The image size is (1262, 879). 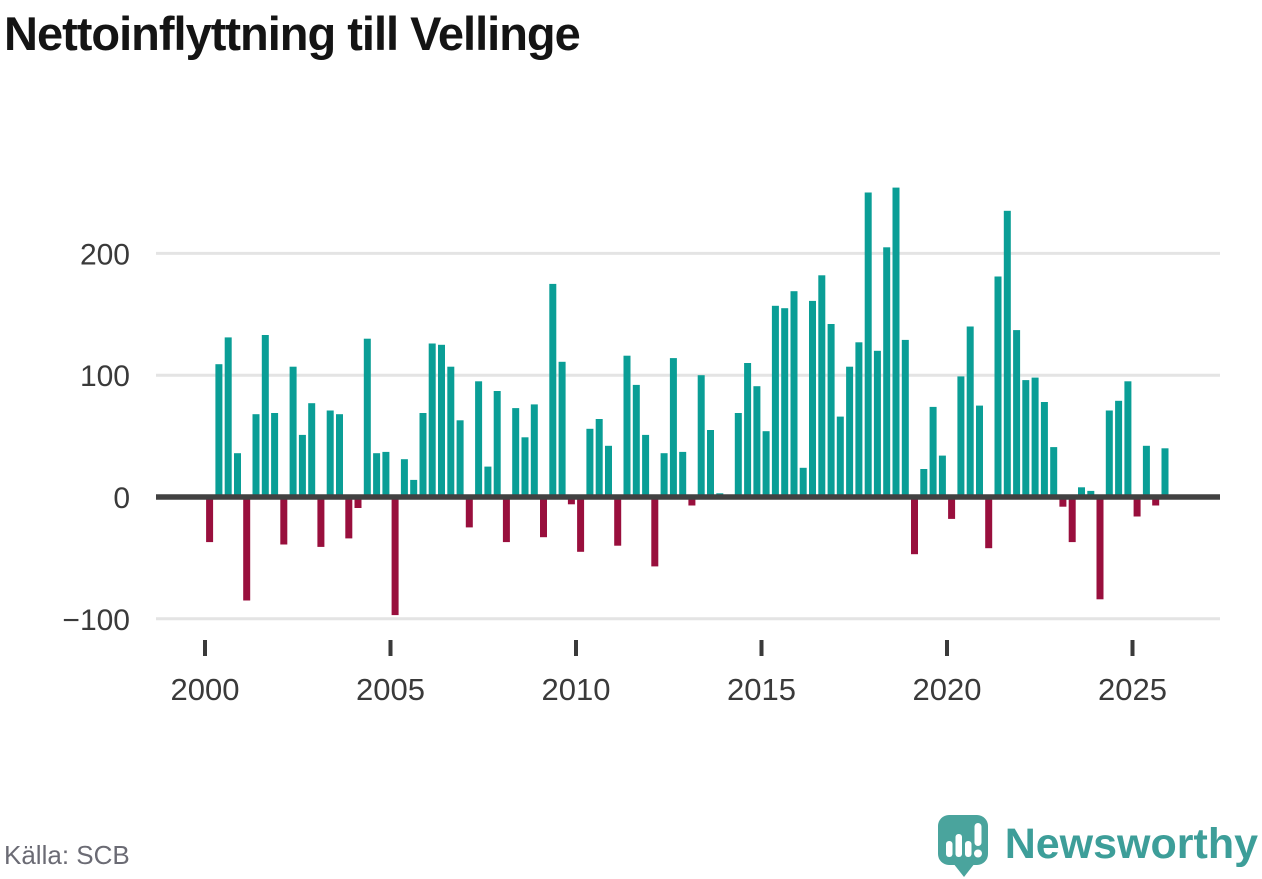 What do you see at coordinates (947, 689) in the screenshot?
I see `x-axis-tick-label: 2020` at bounding box center [947, 689].